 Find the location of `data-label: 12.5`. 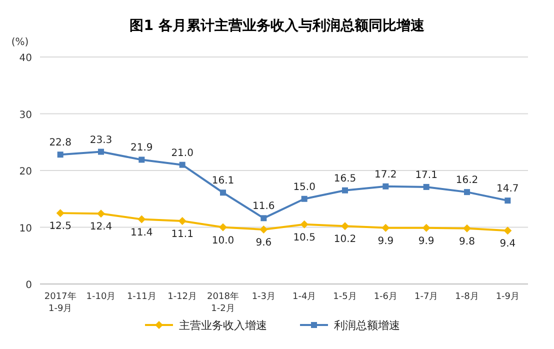

data-label: 12.5 is located at coordinates (60, 226).